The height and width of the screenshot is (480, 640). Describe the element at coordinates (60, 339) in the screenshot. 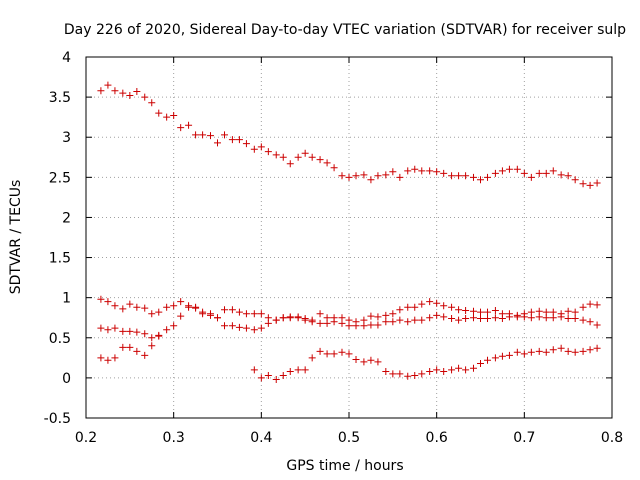

I see `y-tick-label: 0.5` at that location.